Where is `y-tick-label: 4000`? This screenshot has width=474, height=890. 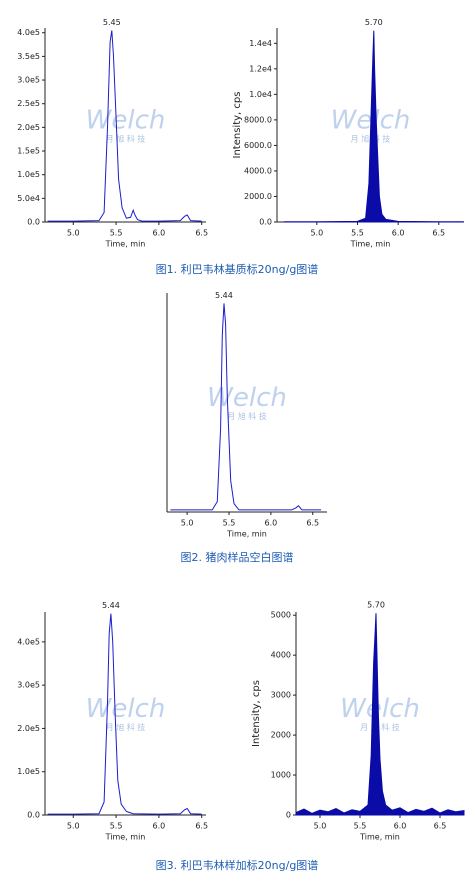 y-tick-label: 4000 is located at coordinates (281, 655).